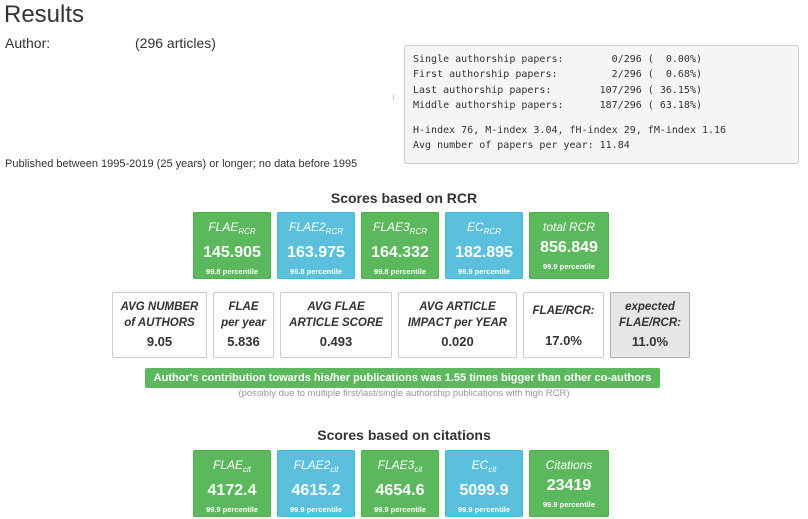 This screenshot has width=808, height=519. What do you see at coordinates (232, 228) in the screenshot?
I see `score-label: FLAERCR` at bounding box center [232, 228].